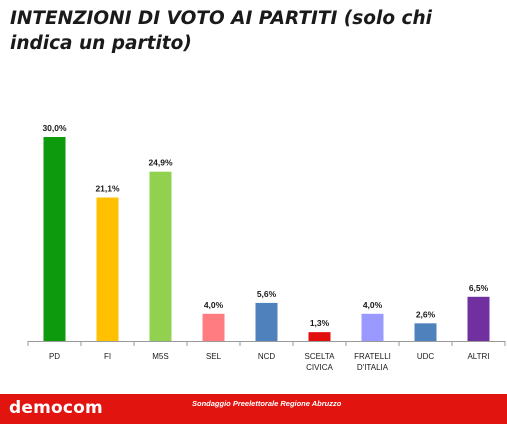 The width and height of the screenshot is (507, 424). Describe the element at coordinates (160, 163) in the screenshot. I see `value-label-m5s: 24,9%` at that location.